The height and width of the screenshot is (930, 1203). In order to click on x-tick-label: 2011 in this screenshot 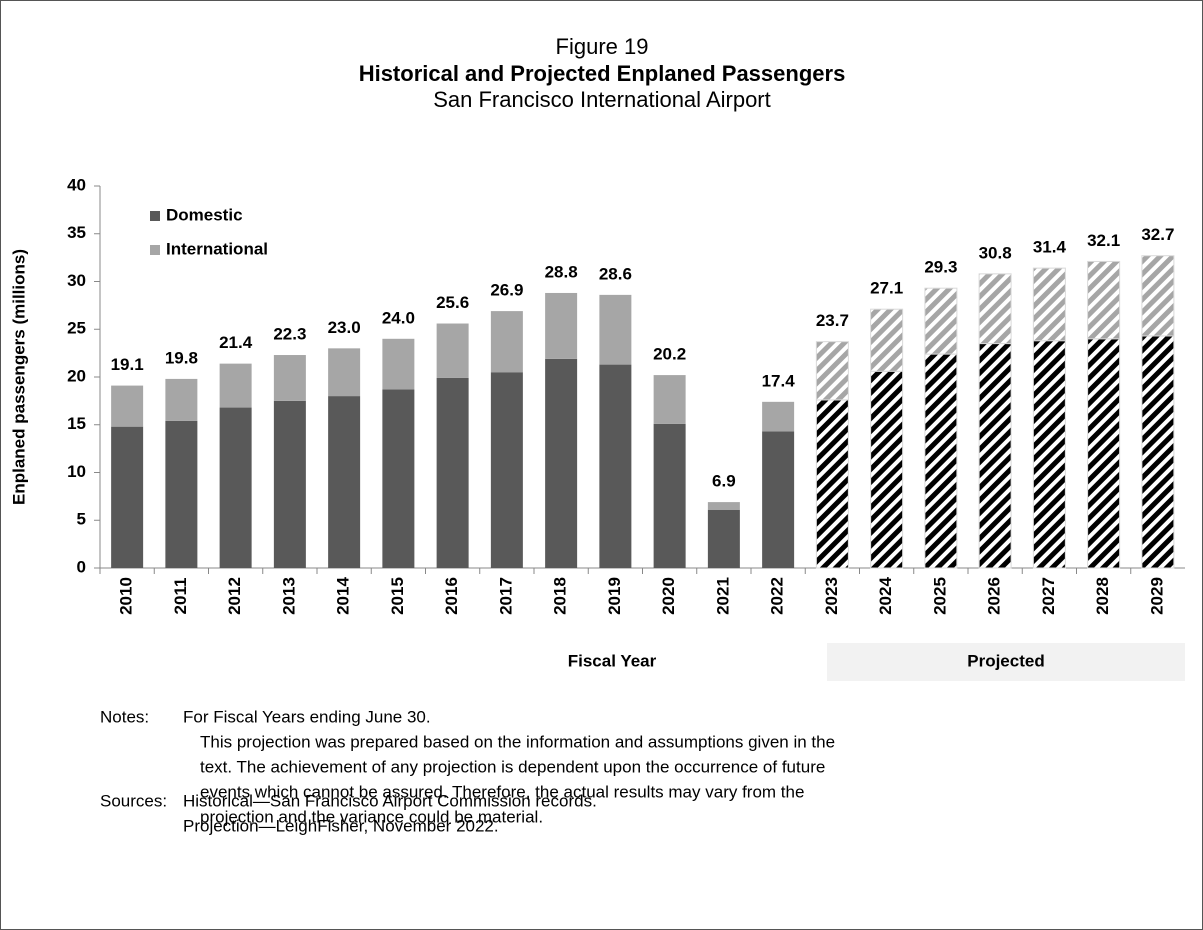, I will do `click(180, 596)`.